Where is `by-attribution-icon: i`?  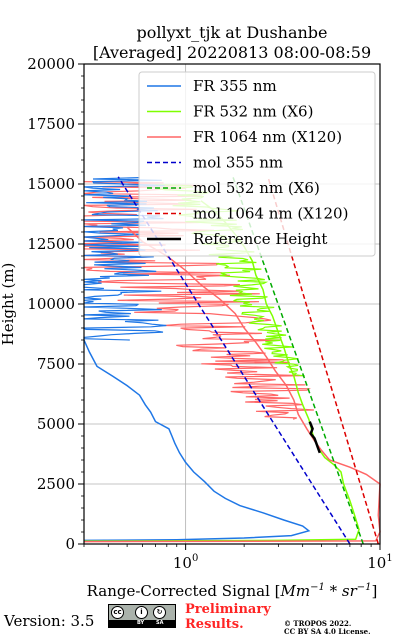
by-attribution-icon: i is located at coordinates (141, 612).